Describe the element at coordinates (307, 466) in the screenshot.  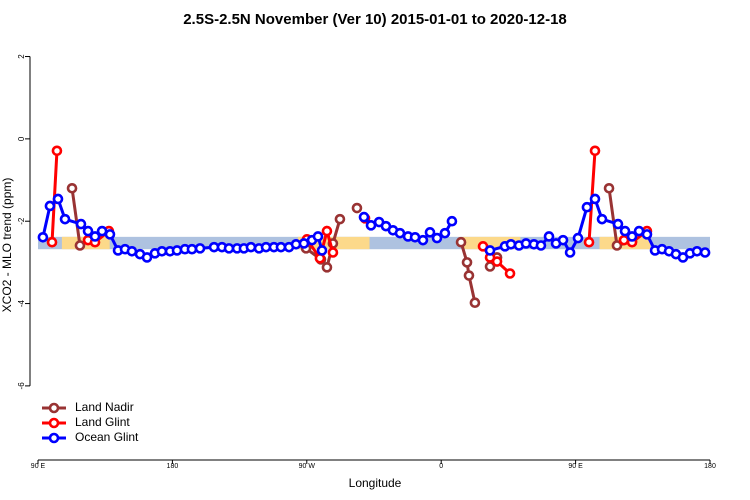
I see `x-tick-label: 90 W` at that location.